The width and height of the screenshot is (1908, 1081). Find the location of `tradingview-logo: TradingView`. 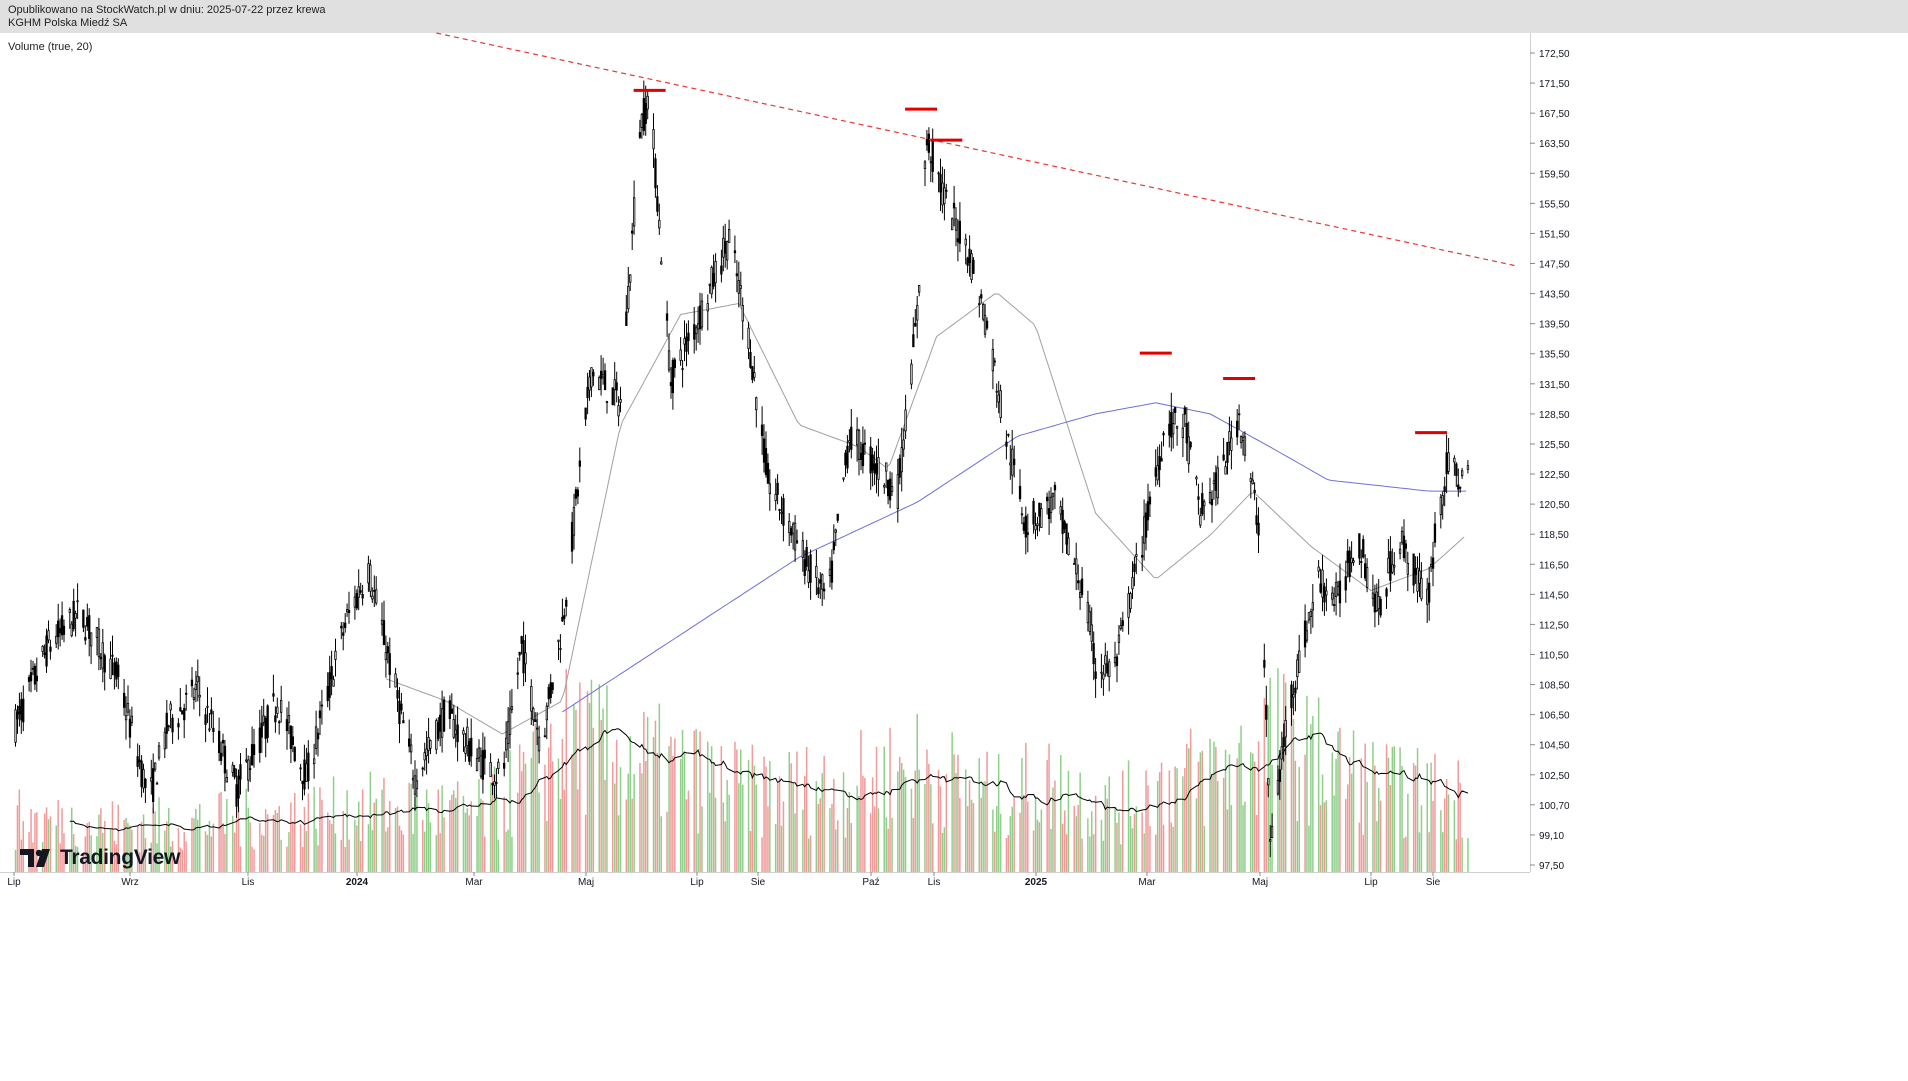

tradingview-logo: TradingView is located at coordinates (100, 858).